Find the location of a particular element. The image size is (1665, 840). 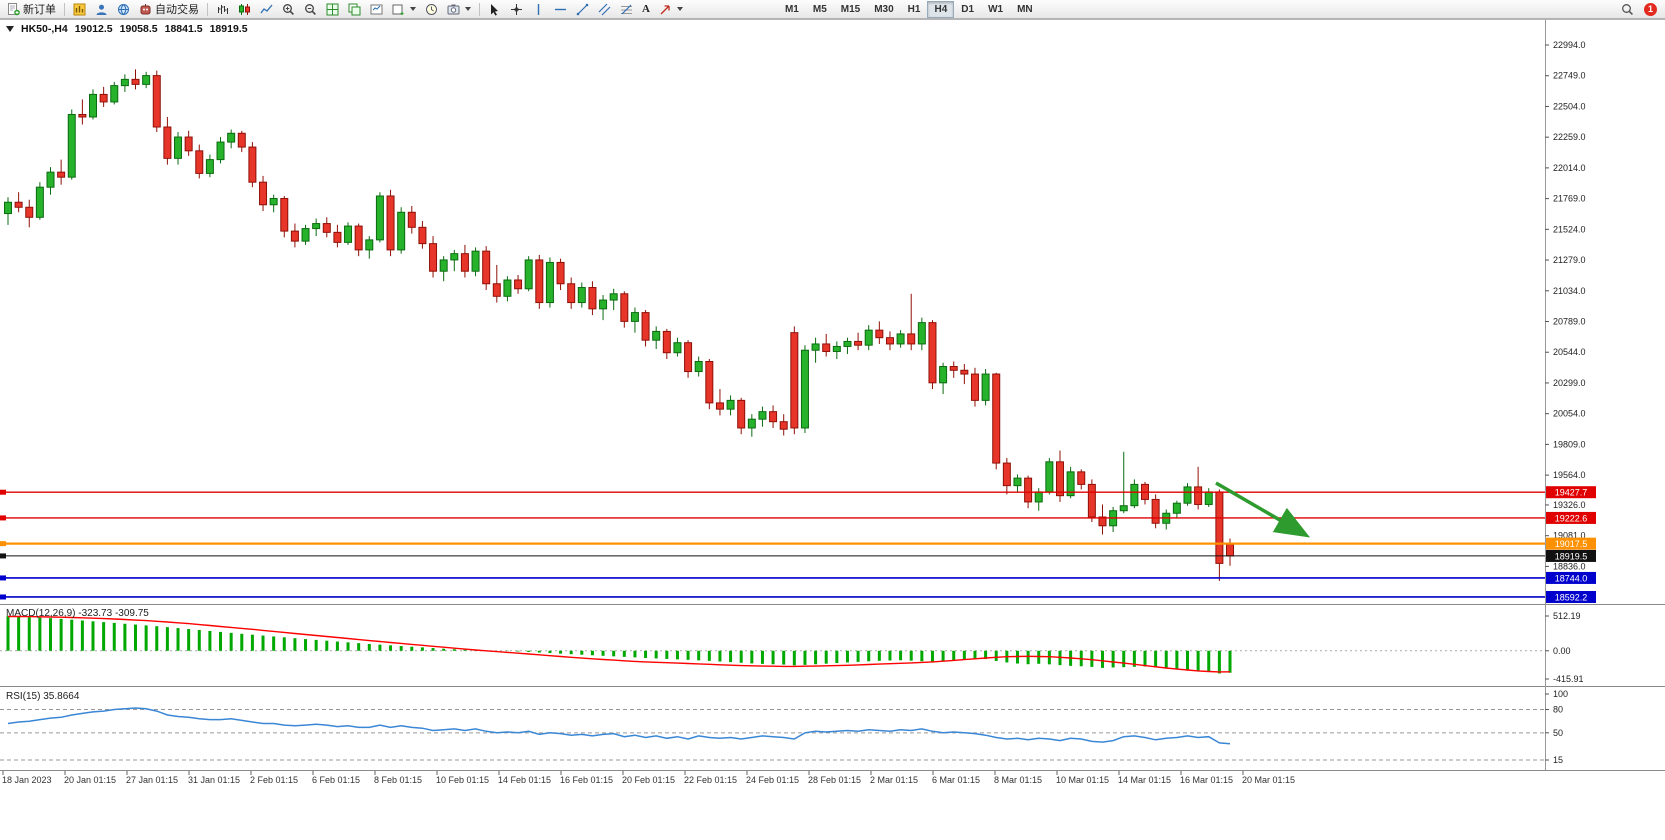

zoom-in-button is located at coordinates (288, 9).